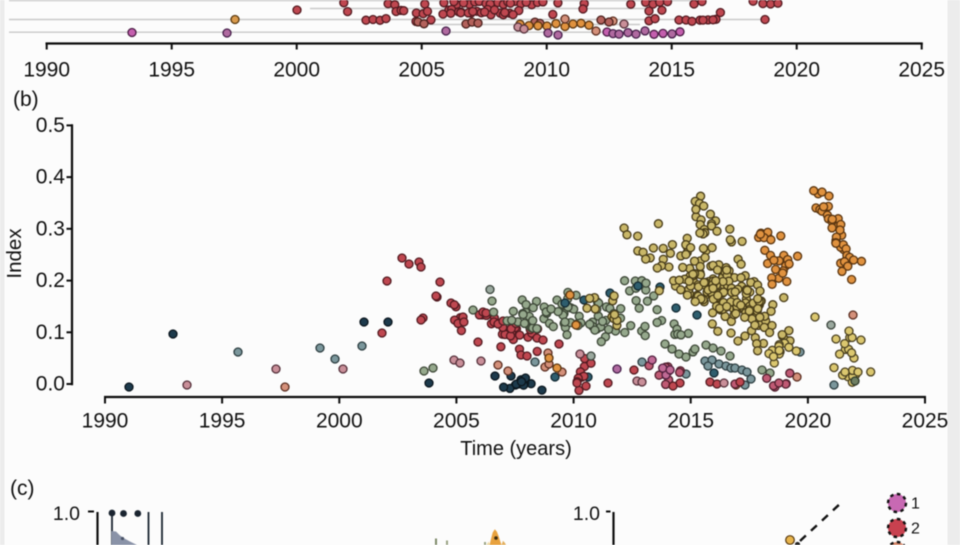 The image size is (960, 545). I want to click on svg-text: 0.3, so click(50, 228).